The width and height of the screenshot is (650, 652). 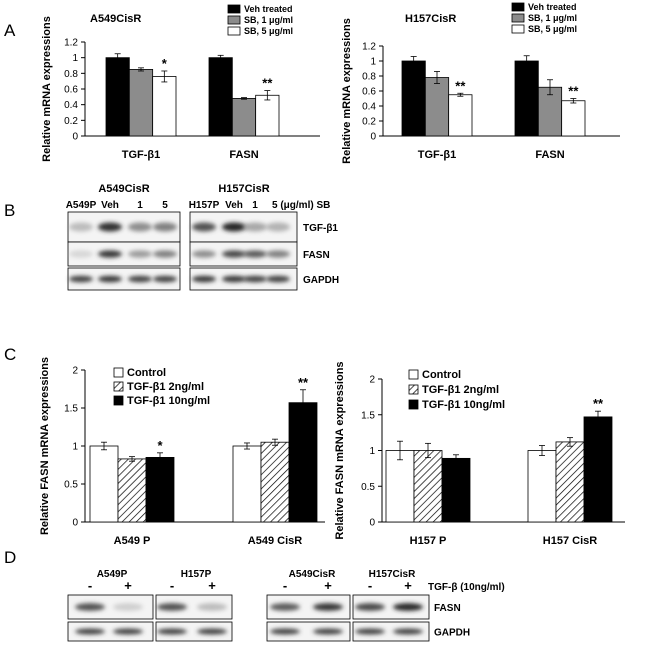 What do you see at coordinates (463, 405) in the screenshot?
I see `legend-label: TGF-β1 10ng/ml` at bounding box center [463, 405].